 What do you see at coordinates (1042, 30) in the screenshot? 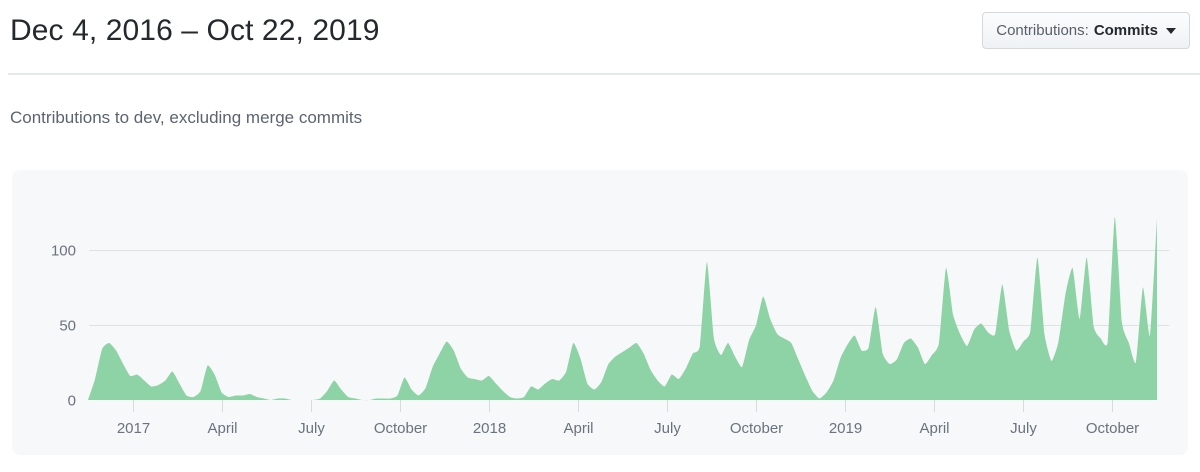
I see `dropdown-label: Contributions:` at bounding box center [1042, 30].